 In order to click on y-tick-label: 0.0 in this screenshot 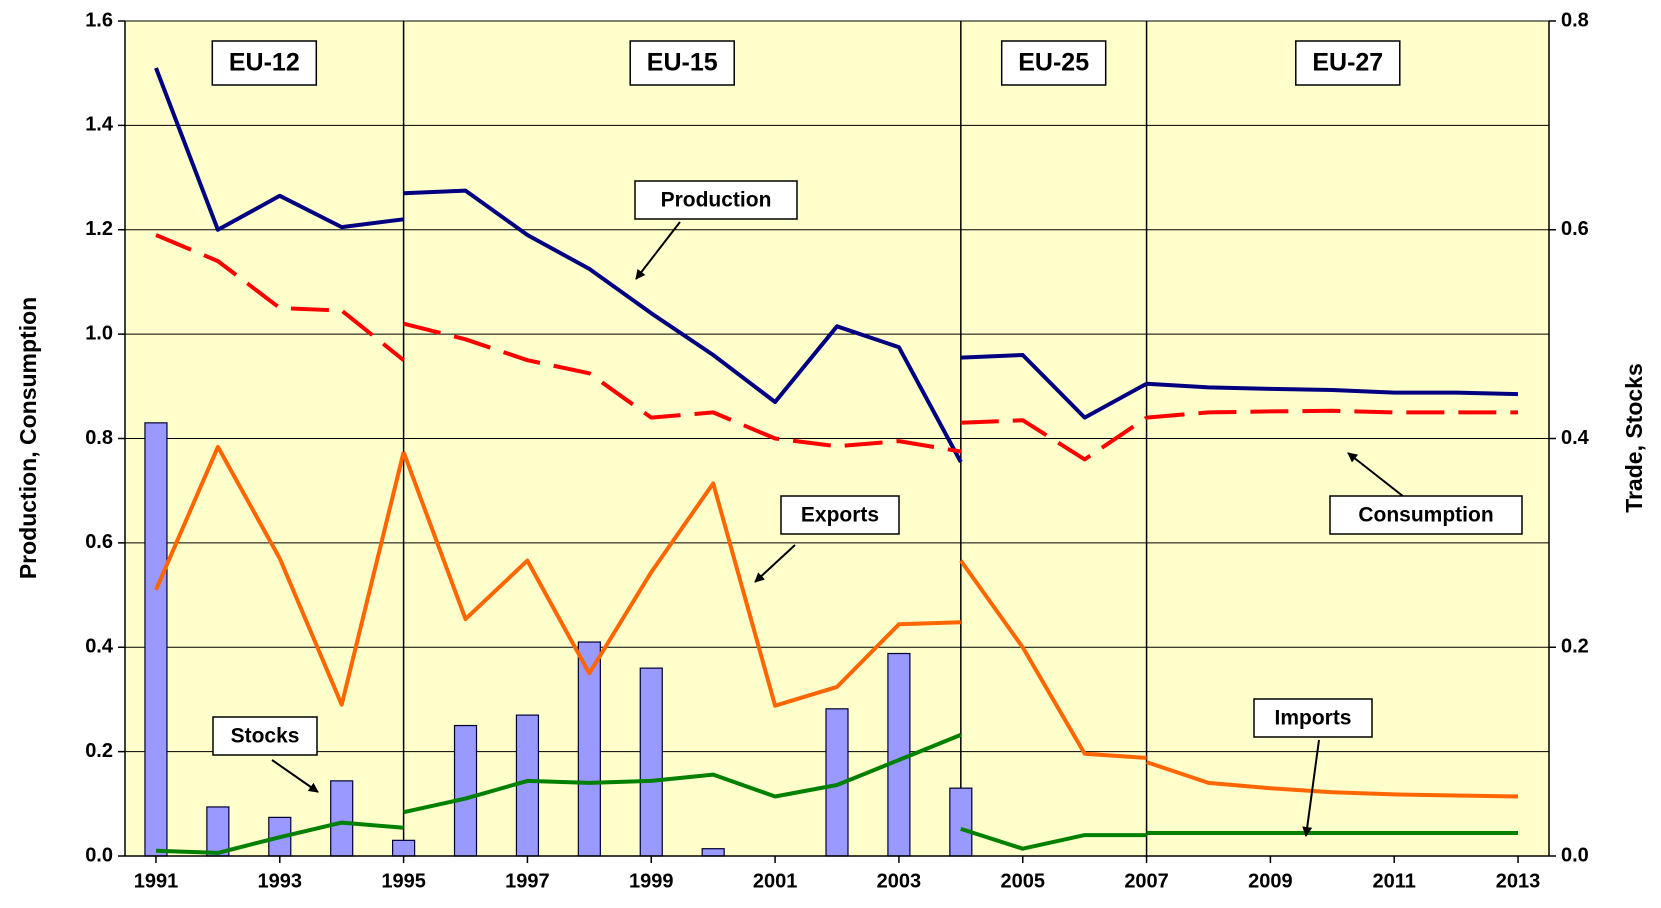, I will do `click(99, 855)`.